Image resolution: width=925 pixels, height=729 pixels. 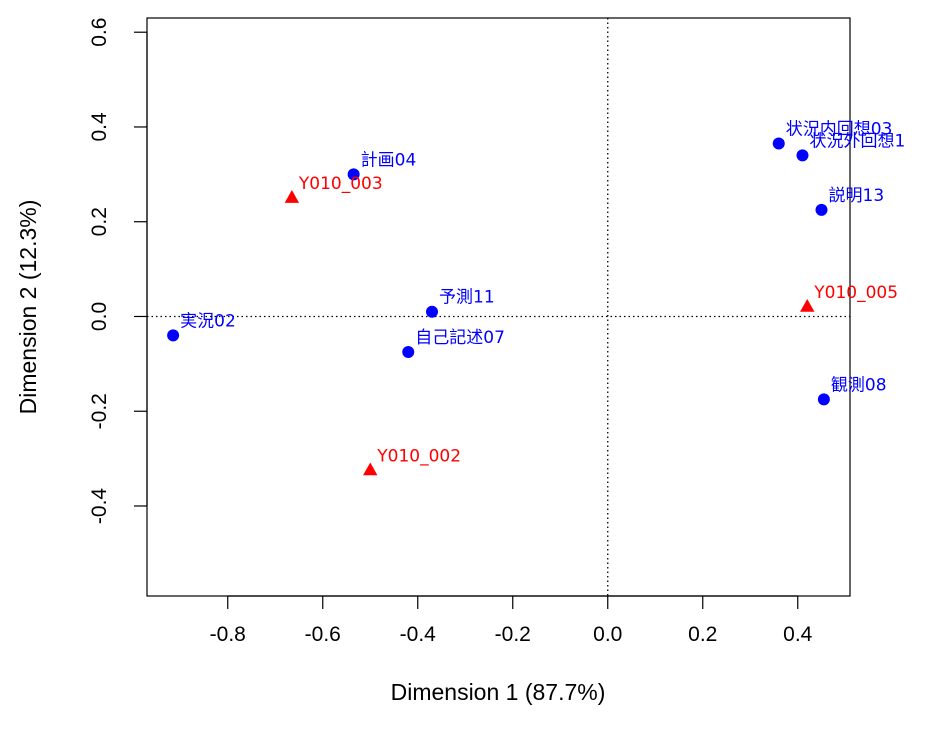 I want to click on point-label: 計画04, so click(x=389, y=160).